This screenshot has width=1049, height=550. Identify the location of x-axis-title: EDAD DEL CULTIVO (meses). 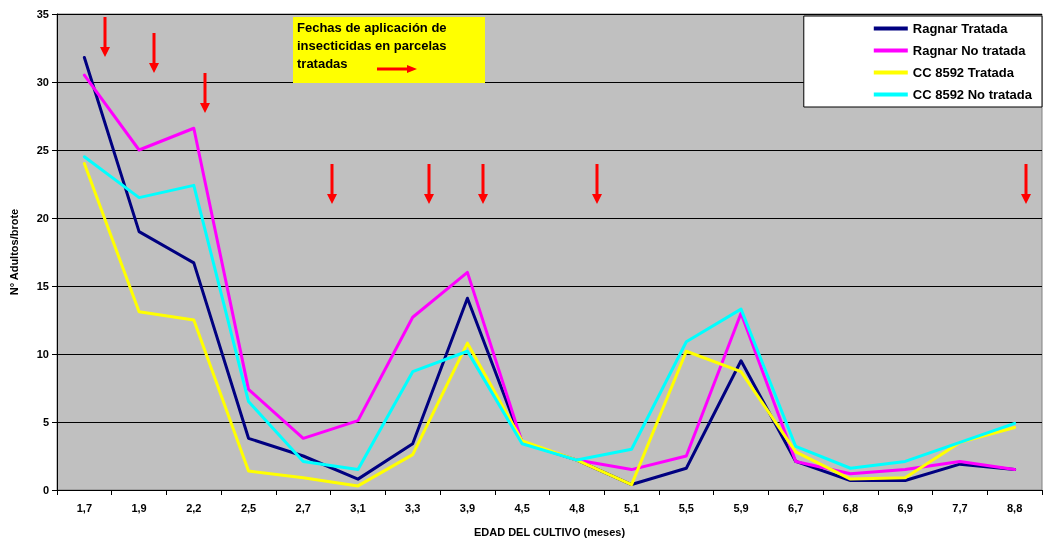
(549, 531).